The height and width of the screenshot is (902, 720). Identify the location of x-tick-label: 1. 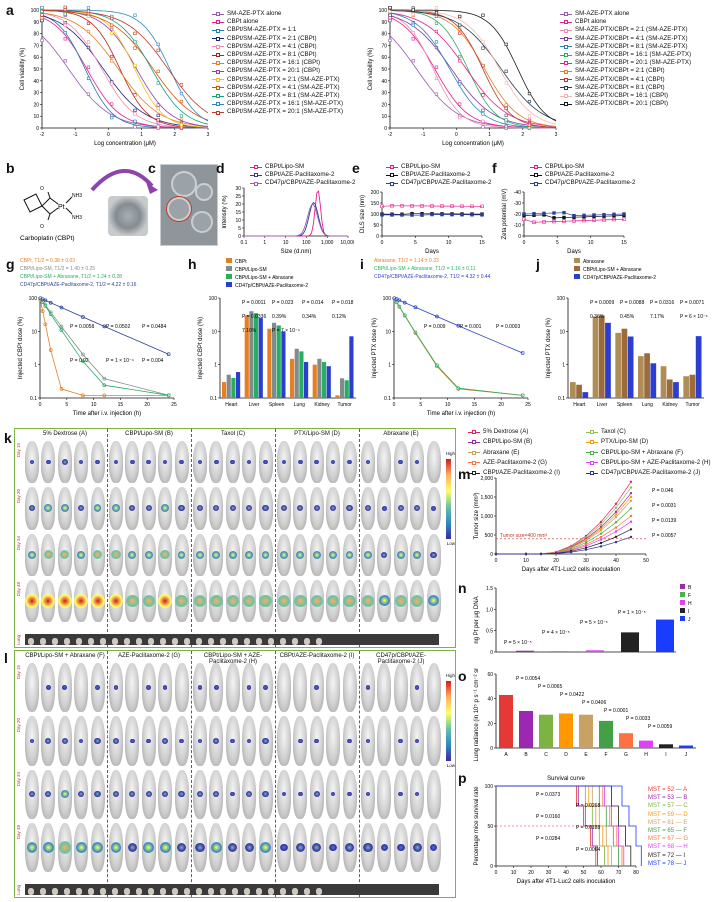
(489, 135).